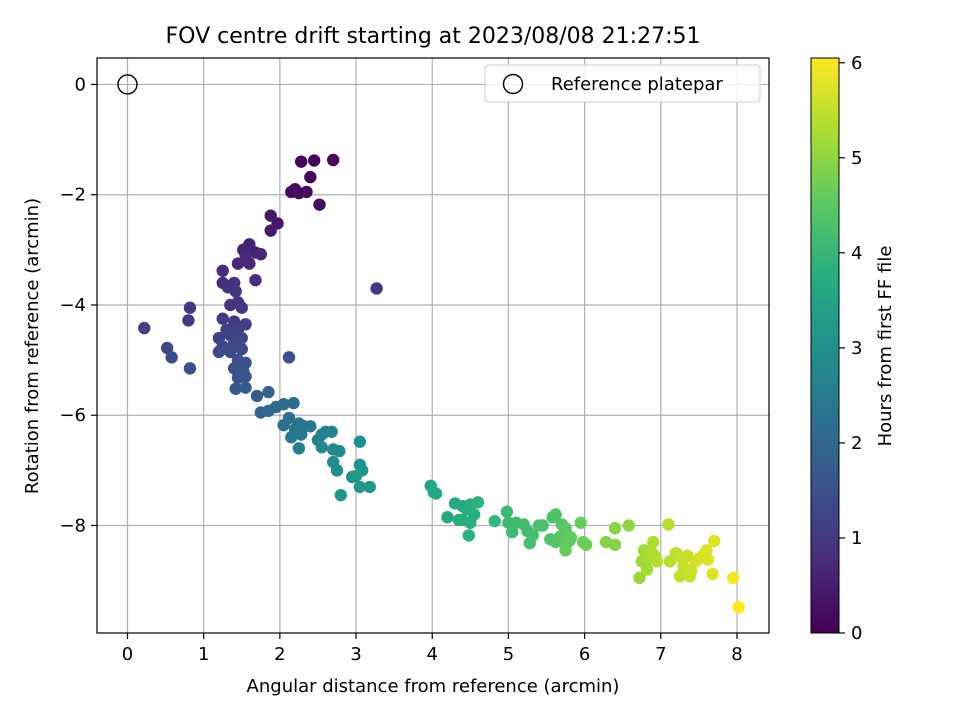 Image resolution: width=960 pixels, height=724 pixels. I want to click on y-tick-label: −8, so click(72, 525).